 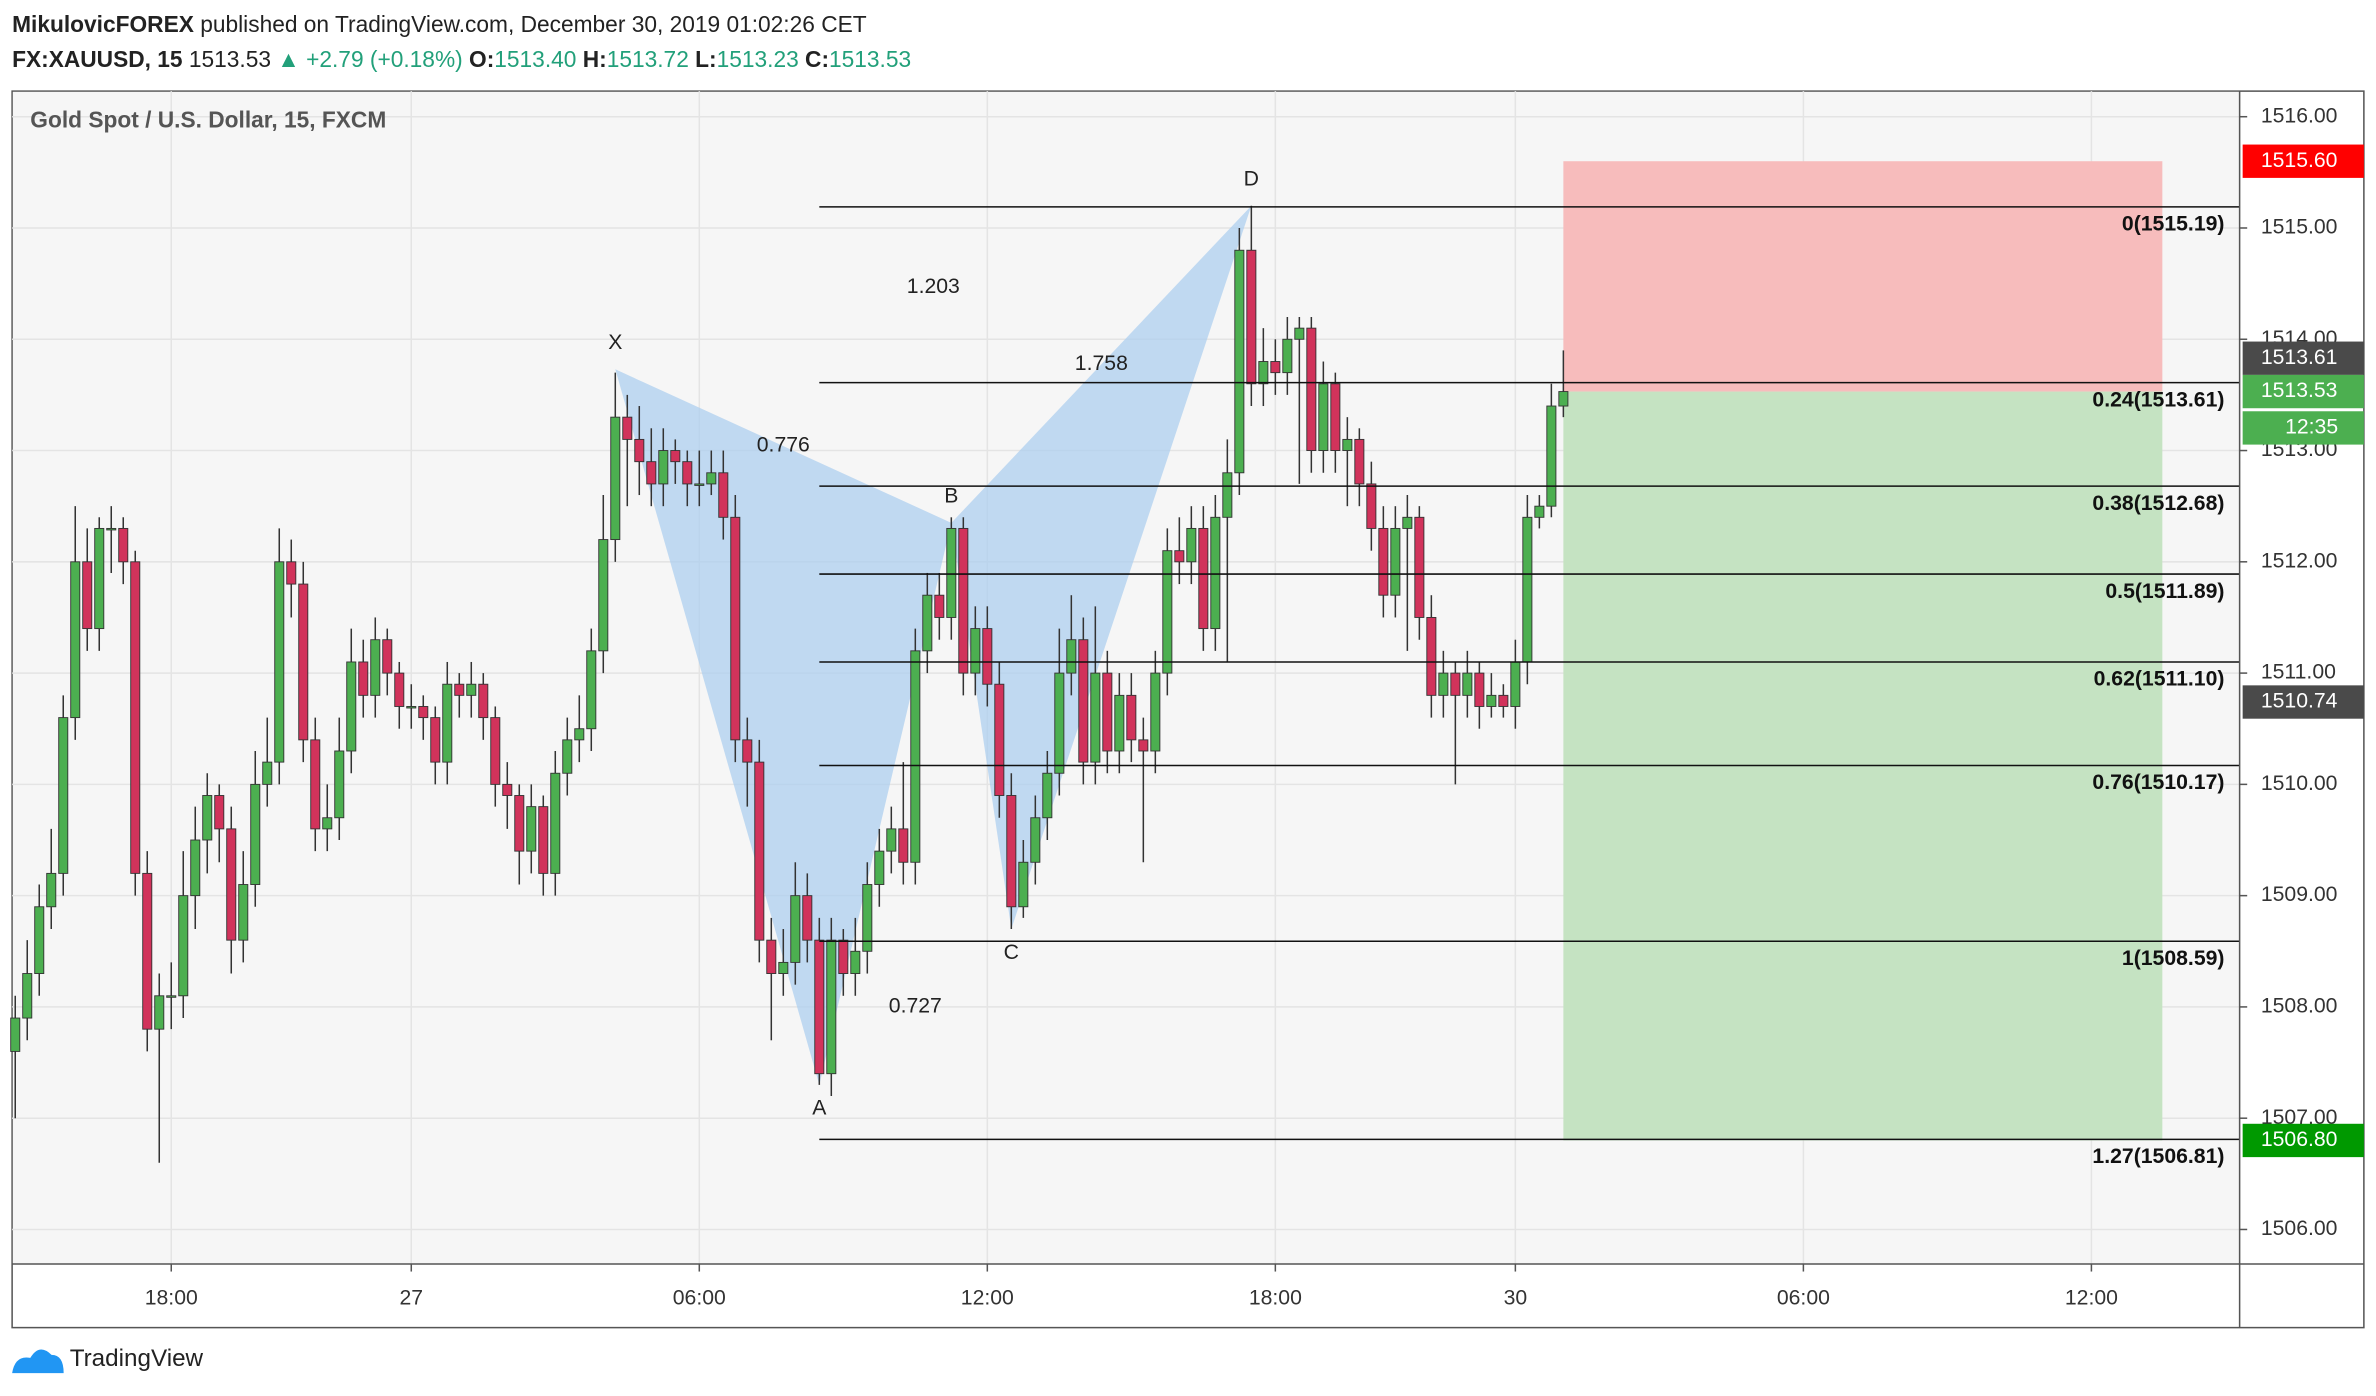 What do you see at coordinates (2299, 357) in the screenshot?
I see `price-badge-label: 1513.61` at bounding box center [2299, 357].